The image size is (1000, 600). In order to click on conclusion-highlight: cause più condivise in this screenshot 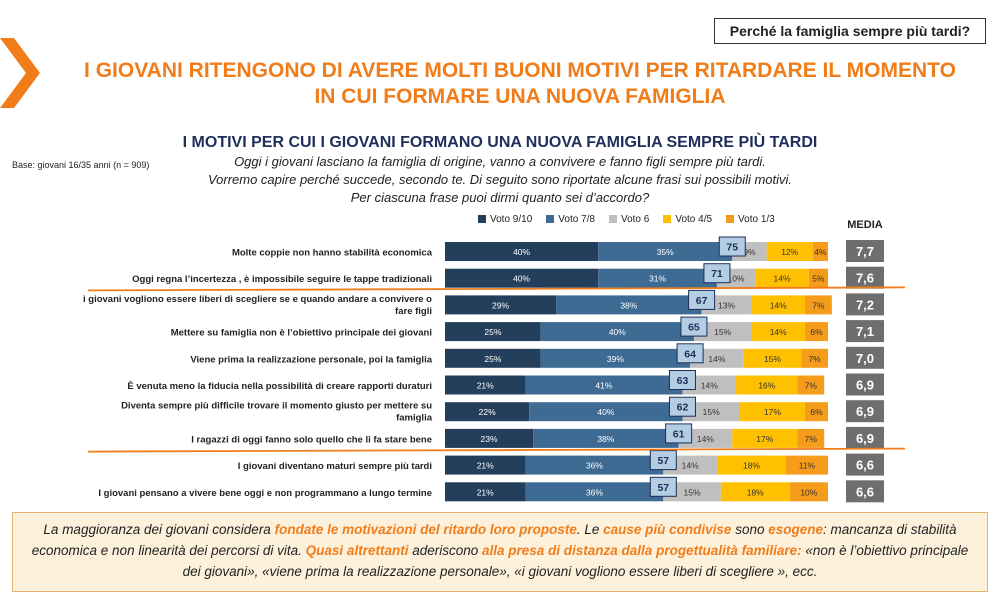, I will do `click(667, 529)`.